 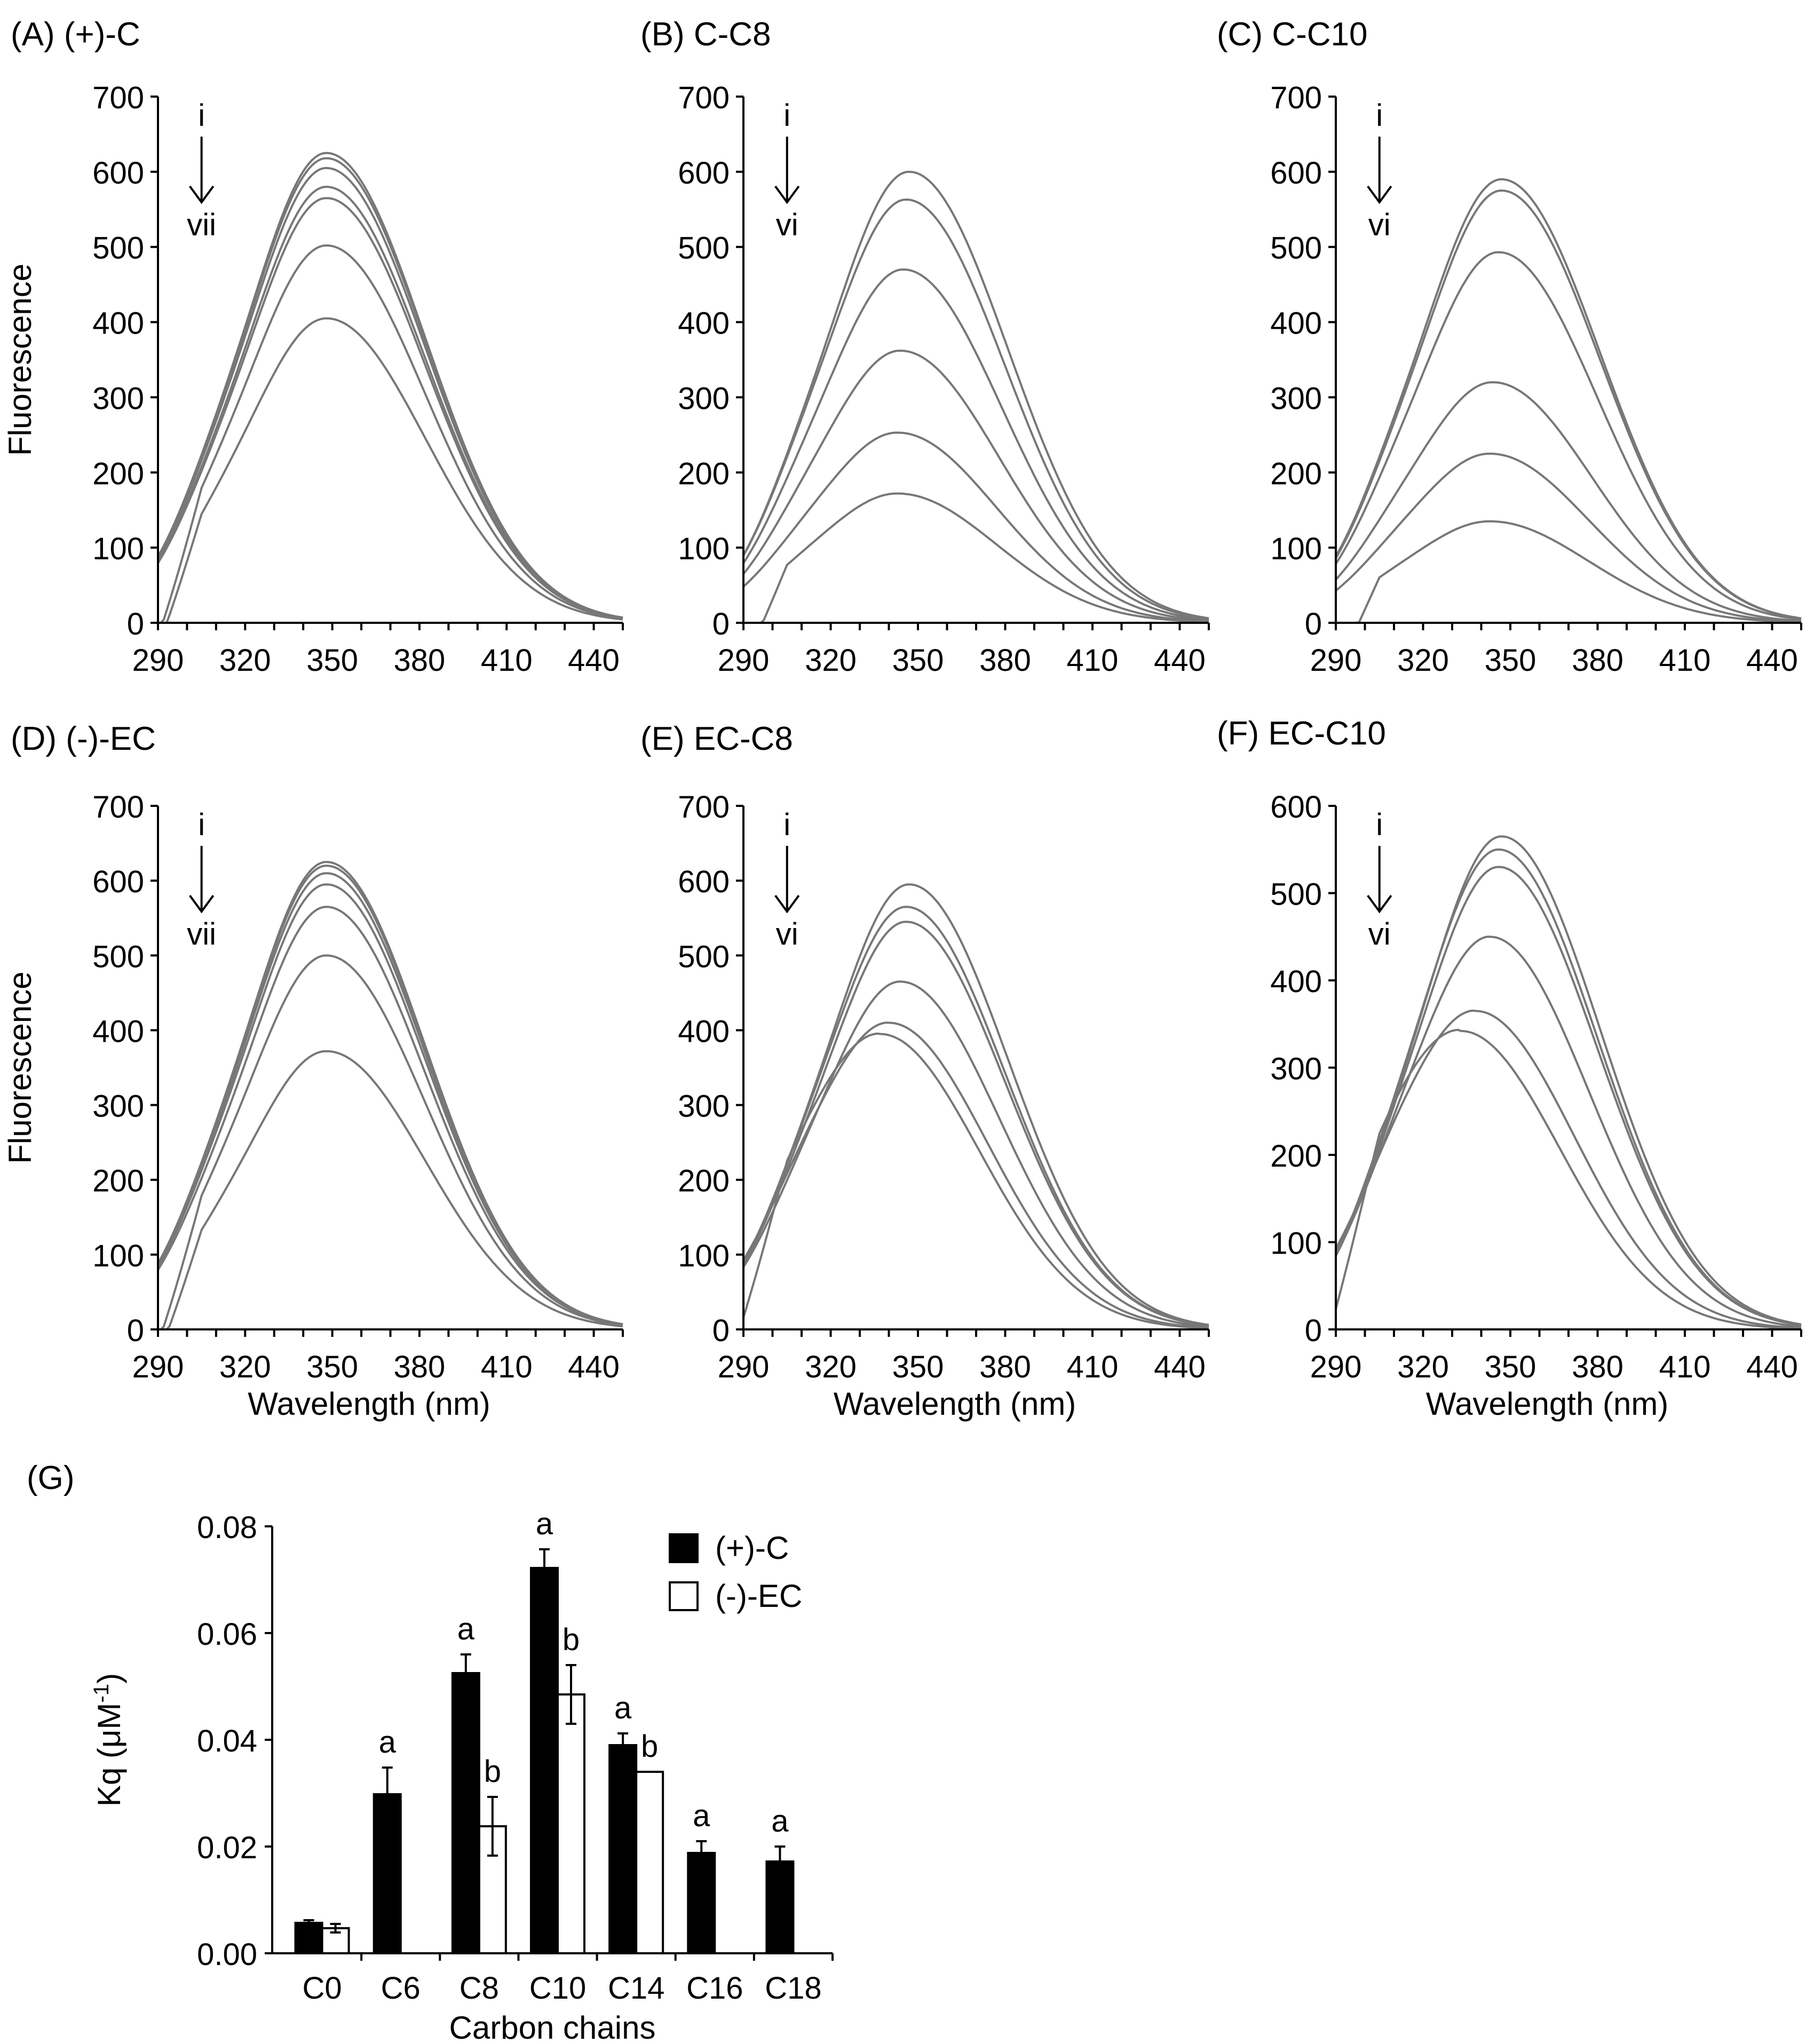 I want to click on panel-title: (D) (-)-EC, so click(x=83, y=738).